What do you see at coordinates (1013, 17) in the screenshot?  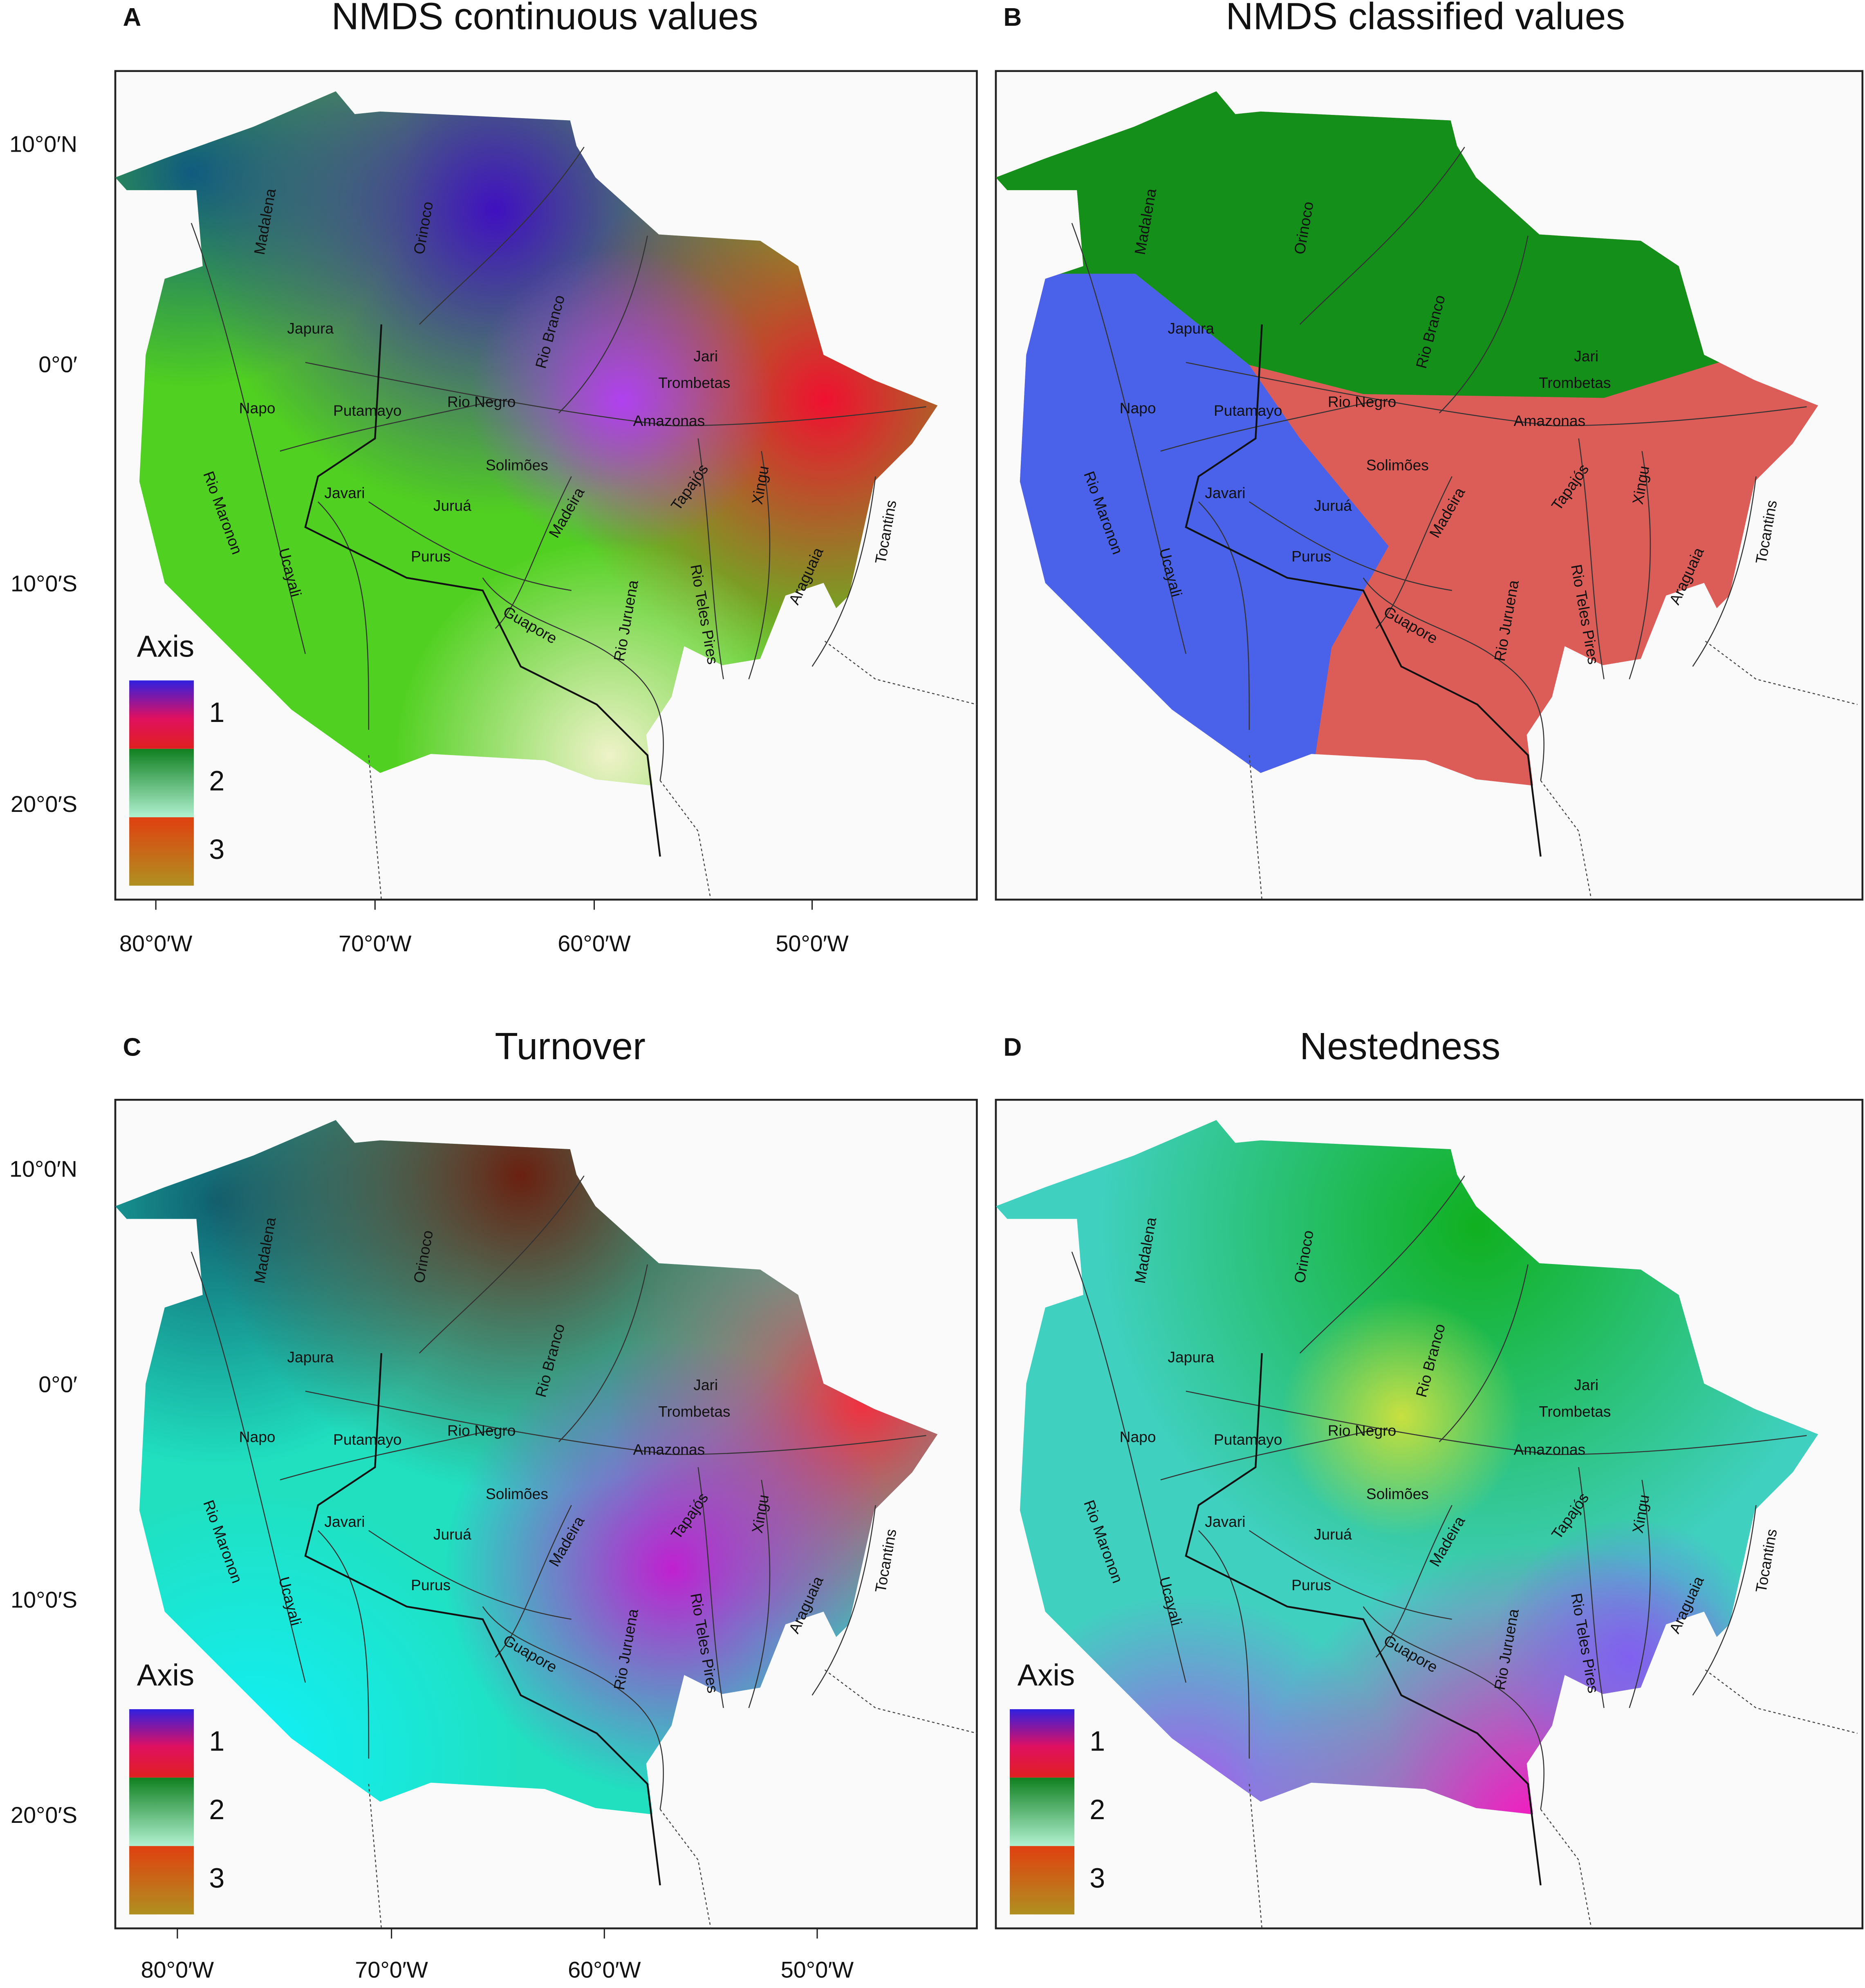 I see `panel-letter: B` at bounding box center [1013, 17].